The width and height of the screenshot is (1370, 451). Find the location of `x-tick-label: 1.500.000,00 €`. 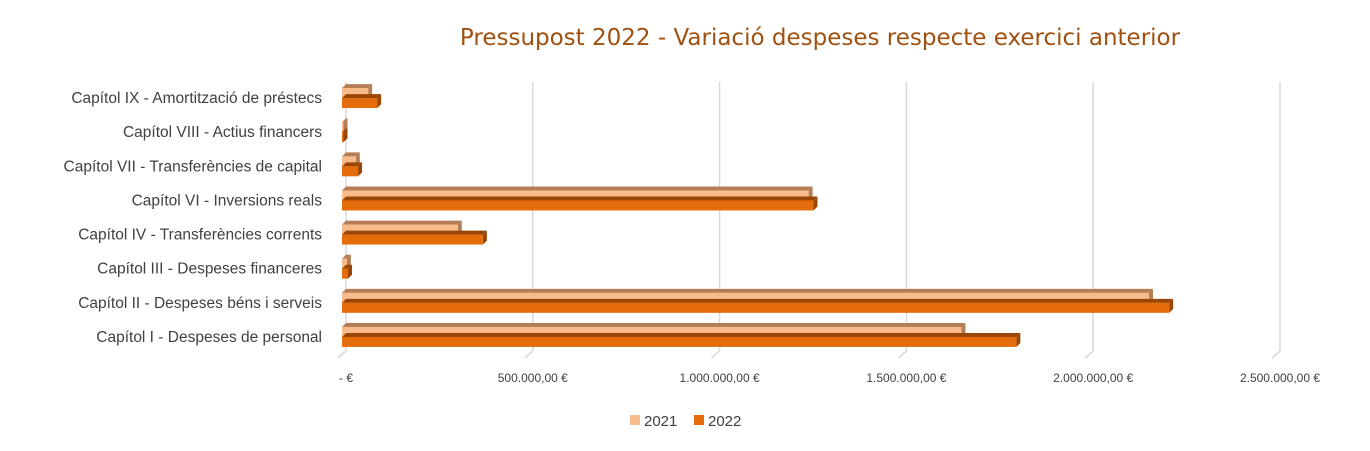

x-tick-label: 1.500.000,00 € is located at coordinates (906, 378).